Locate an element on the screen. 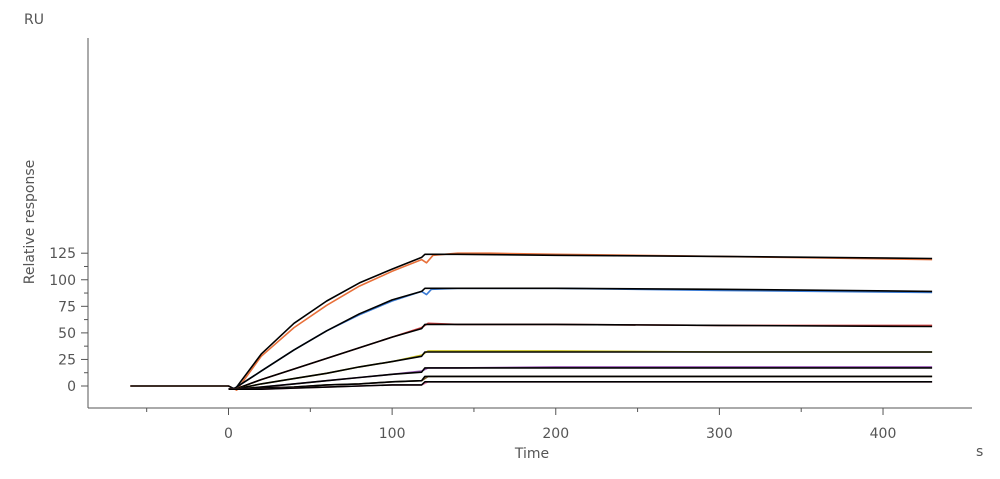 The image size is (1000, 479). y-tick-label: 125 is located at coordinates (62, 254).